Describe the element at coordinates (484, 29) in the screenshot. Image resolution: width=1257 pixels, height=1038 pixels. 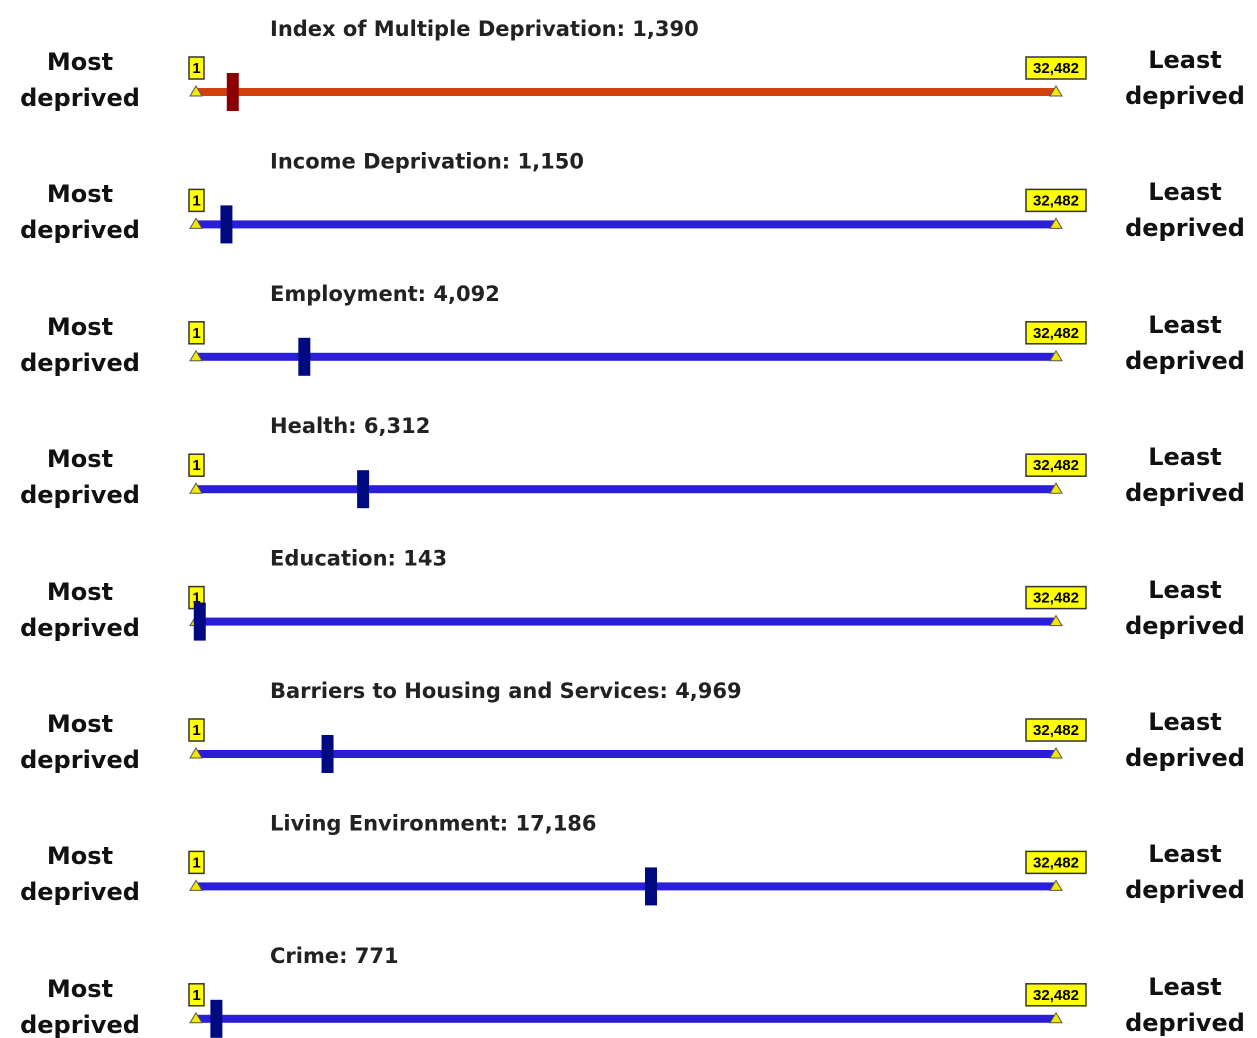
I see `slider-title: Index of Multiple Deprivation: 1,390` at that location.